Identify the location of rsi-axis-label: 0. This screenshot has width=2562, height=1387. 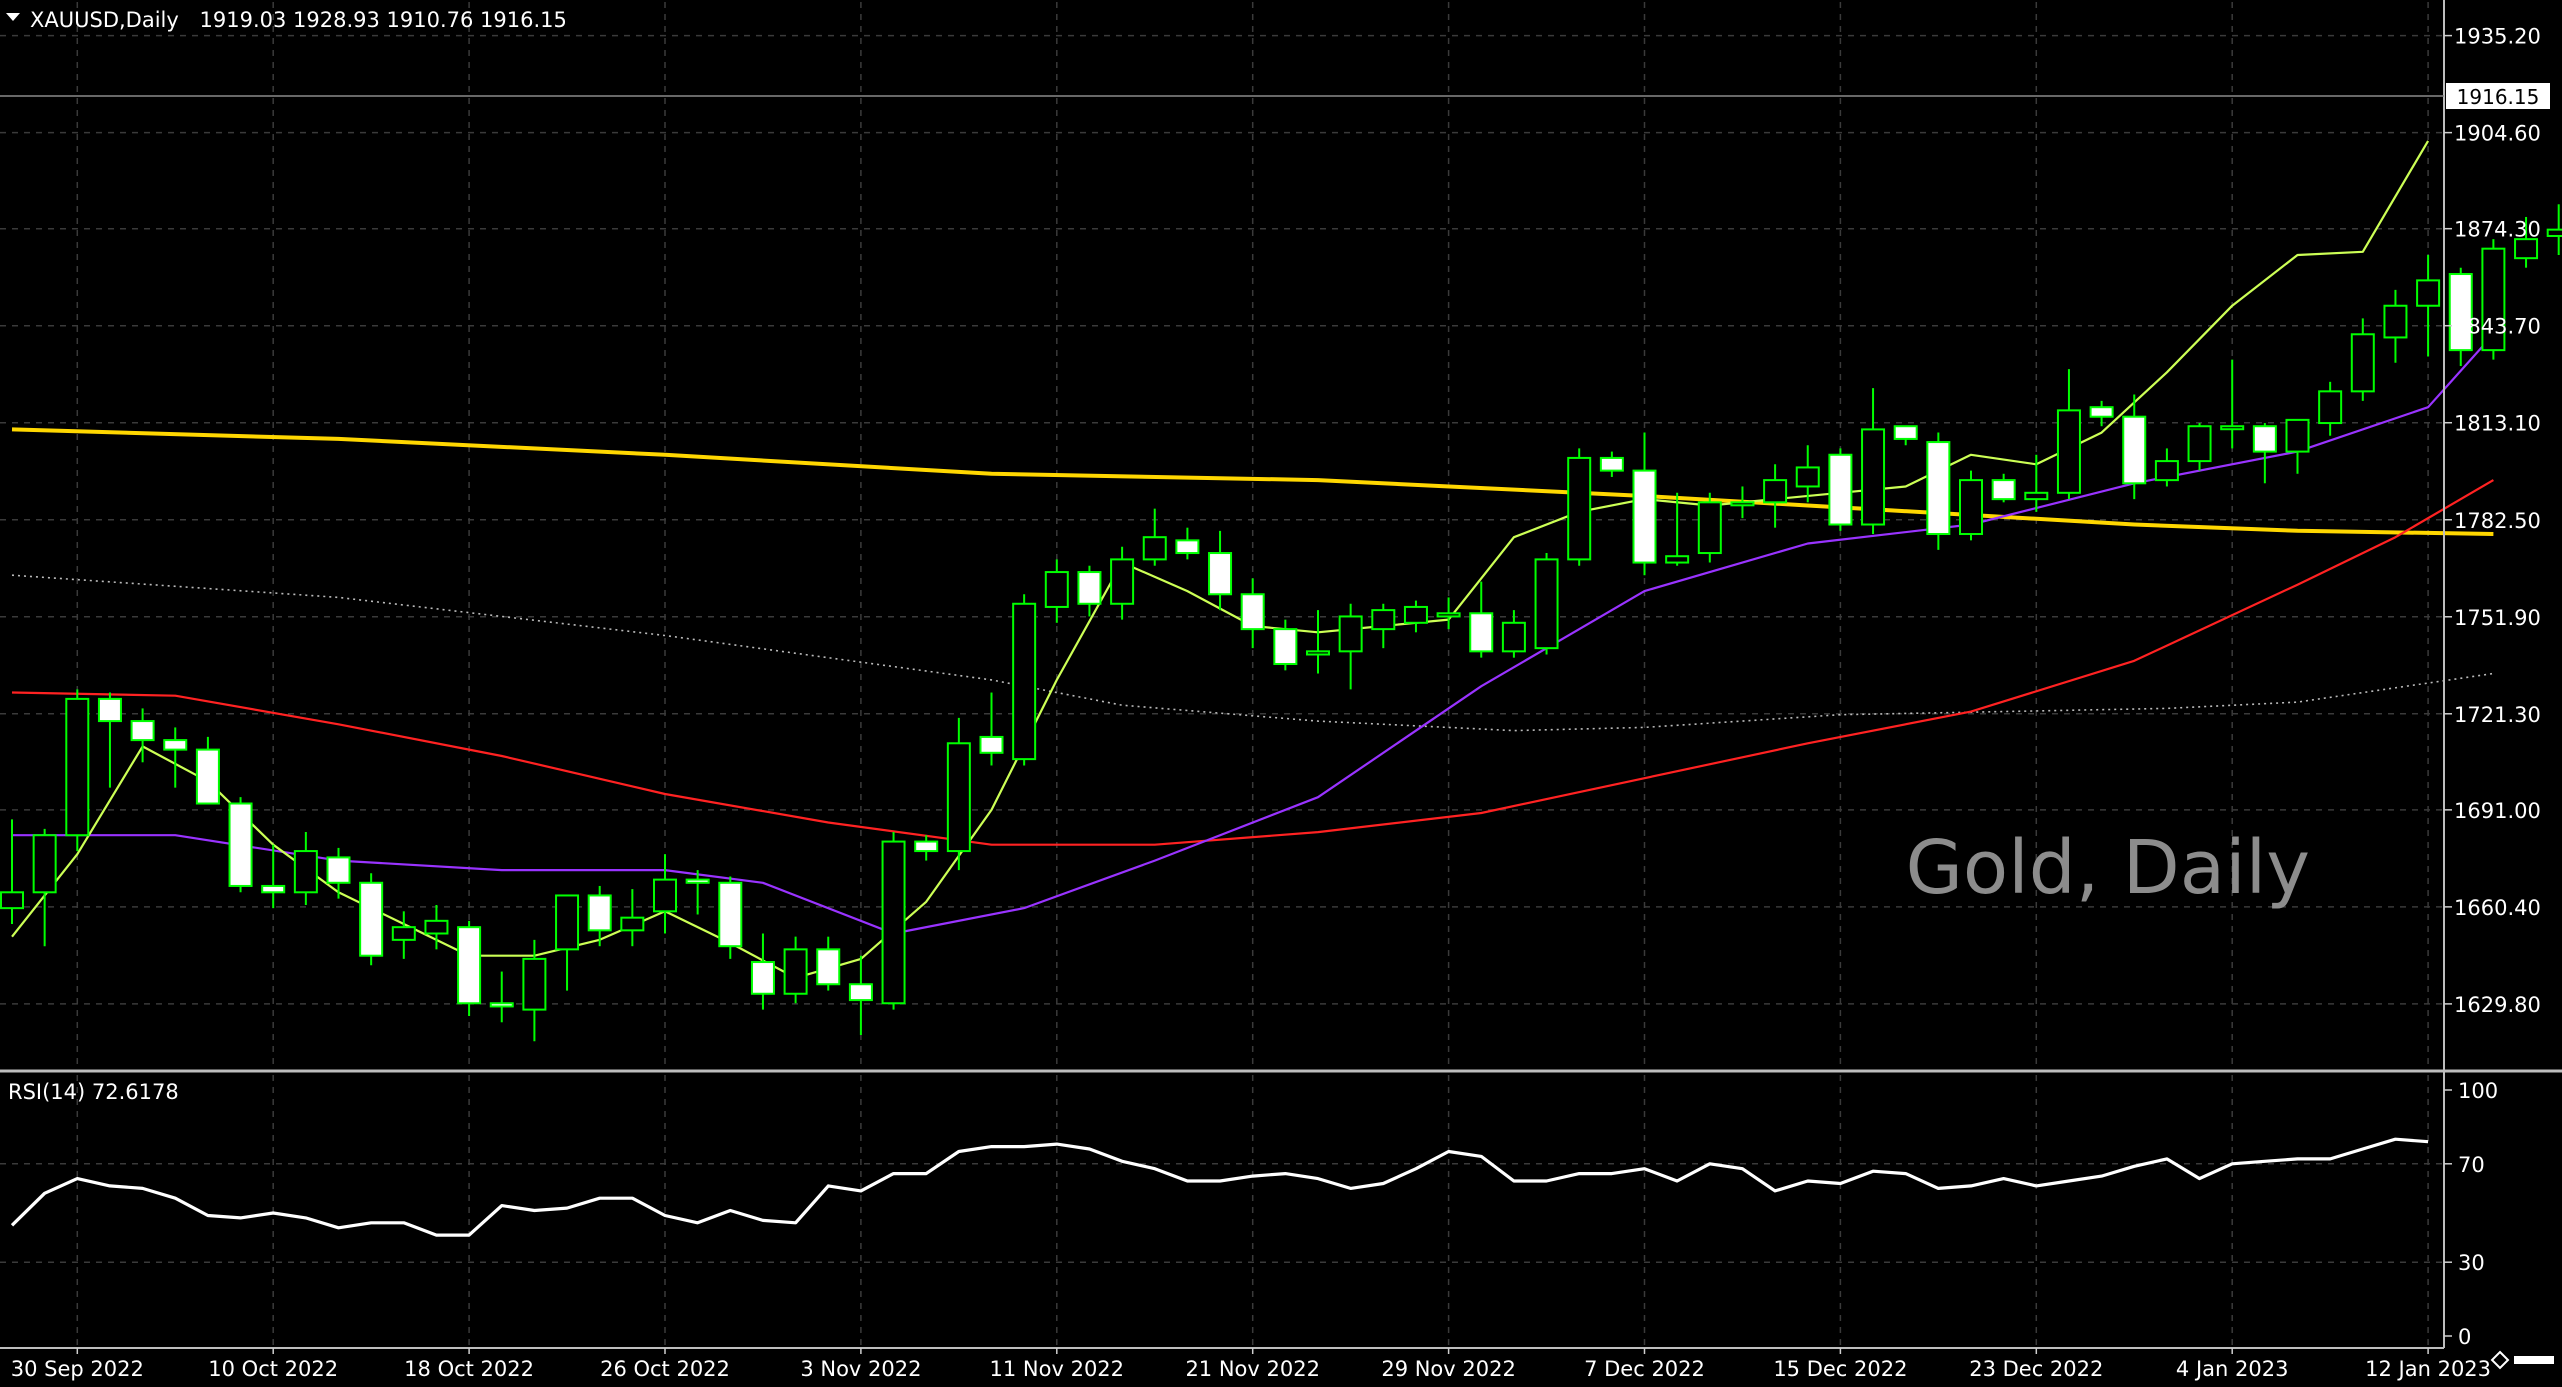
(2464, 1337).